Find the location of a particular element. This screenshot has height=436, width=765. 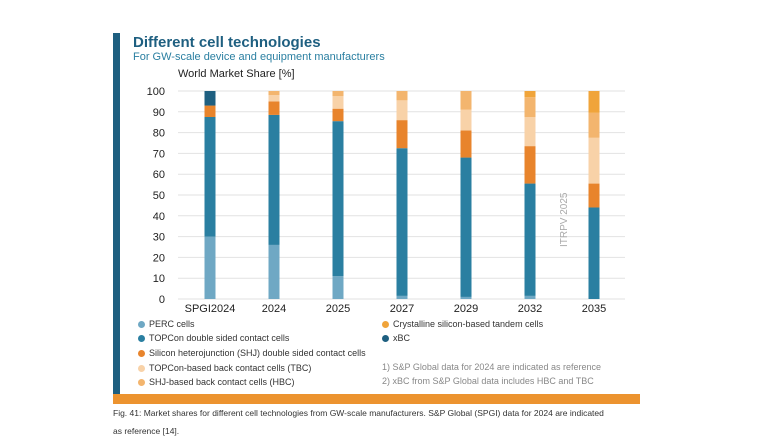

legend-item: Crystalline silicon-based tandem cells is located at coordinates (462, 324).